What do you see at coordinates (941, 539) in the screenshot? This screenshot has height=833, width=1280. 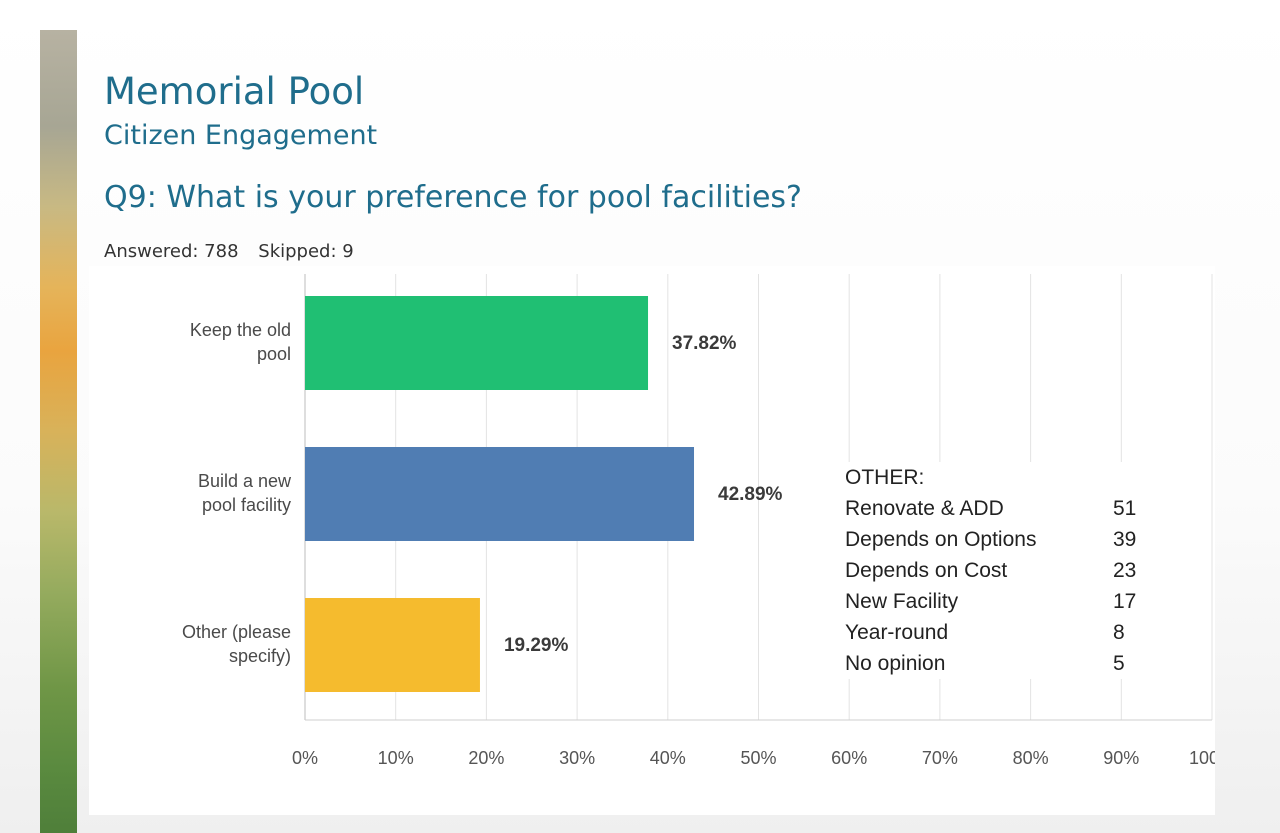 I see `other-row-label: Depends on Options` at bounding box center [941, 539].